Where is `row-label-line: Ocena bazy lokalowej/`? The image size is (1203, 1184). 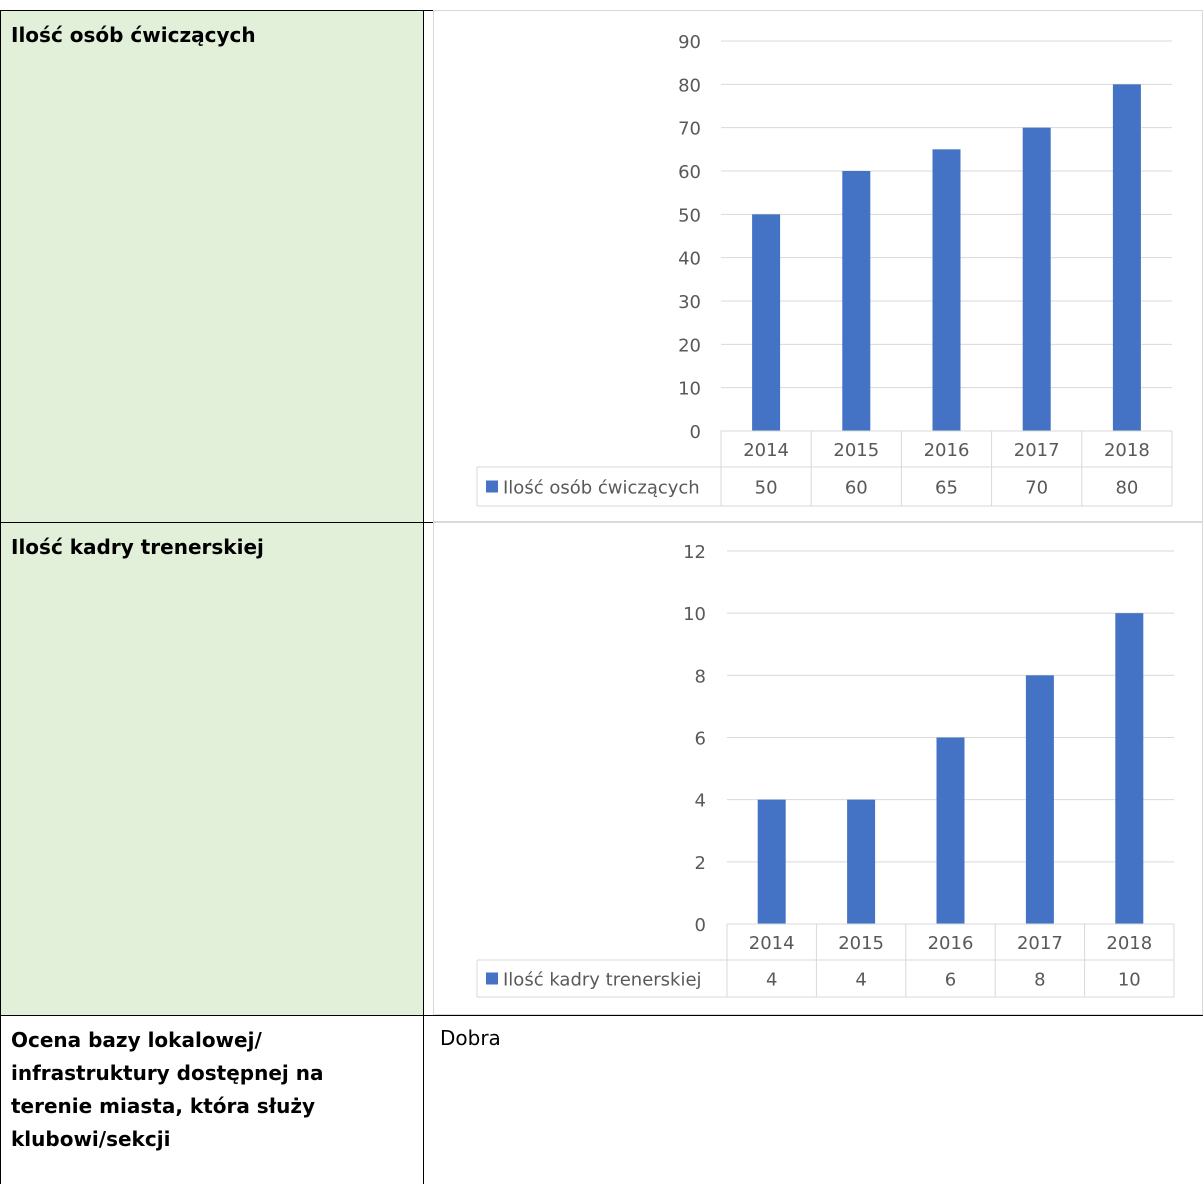 row-label-line: Ocena bazy lokalowej/ is located at coordinates (136, 1040).